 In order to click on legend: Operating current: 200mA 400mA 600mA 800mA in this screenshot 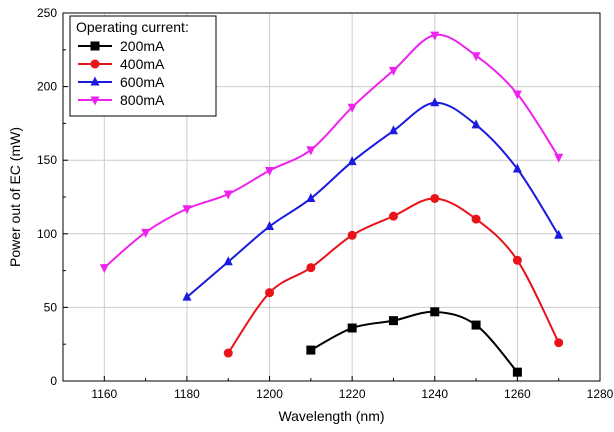, I will do `click(143, 66)`.